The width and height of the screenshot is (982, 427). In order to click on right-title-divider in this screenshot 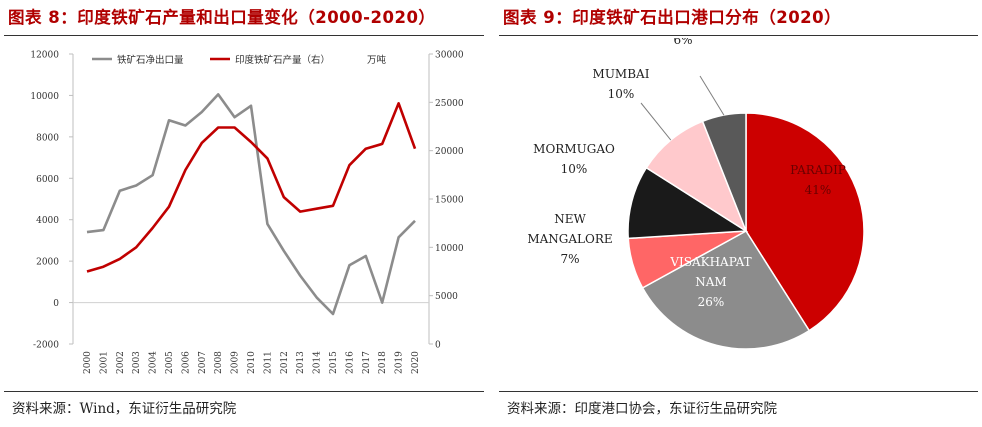, I will do `click(738, 35)`.